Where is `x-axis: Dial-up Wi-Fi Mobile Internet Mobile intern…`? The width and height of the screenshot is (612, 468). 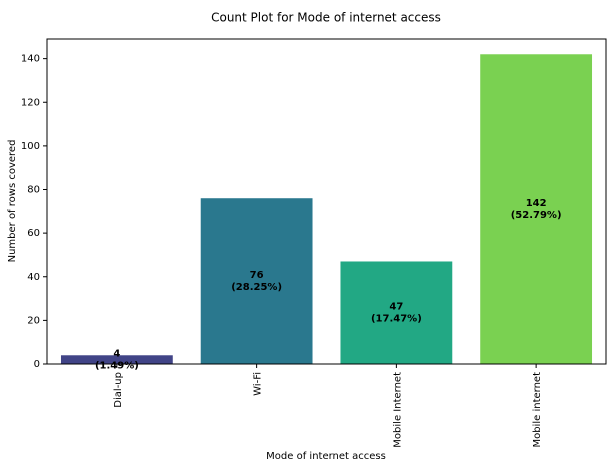 x-axis: Dial-up Wi-Fi Mobile Internet Mobile intern… is located at coordinates (328, 406).